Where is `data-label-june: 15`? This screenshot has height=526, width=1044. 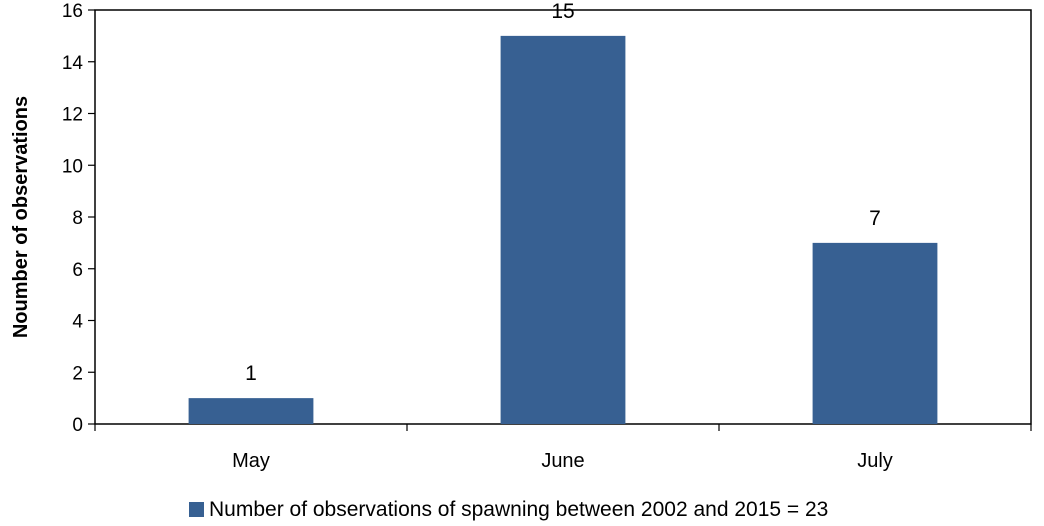
data-label-june: 15 is located at coordinates (562, 11).